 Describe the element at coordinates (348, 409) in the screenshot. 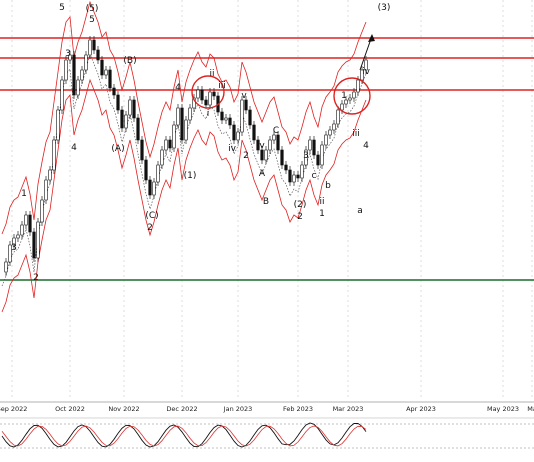

I see `x-tick-label: Mar 2023` at that location.